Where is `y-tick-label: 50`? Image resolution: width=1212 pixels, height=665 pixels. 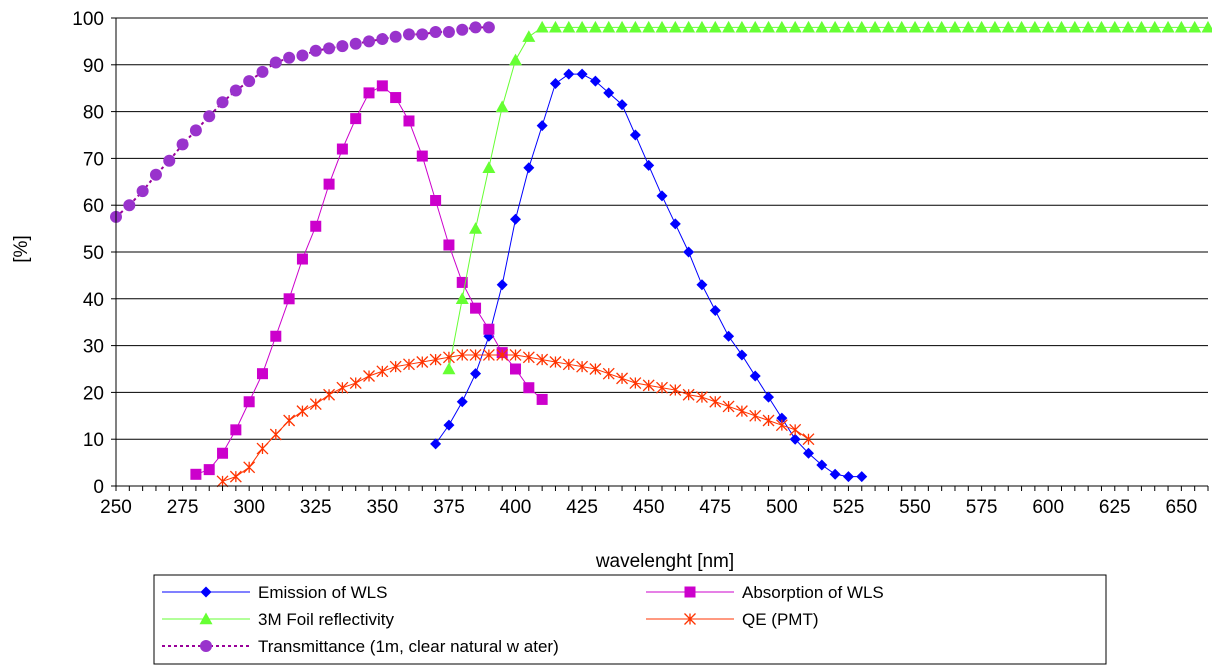 y-tick-label: 50 is located at coordinates (93, 253).